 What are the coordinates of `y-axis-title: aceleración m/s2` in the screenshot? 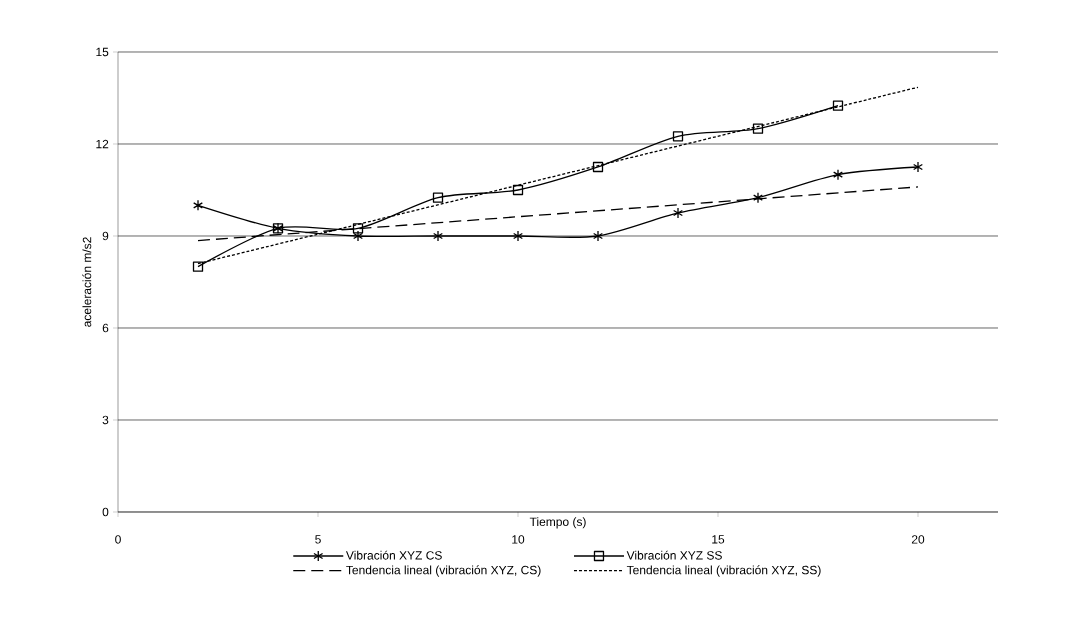 It's located at (87, 282).